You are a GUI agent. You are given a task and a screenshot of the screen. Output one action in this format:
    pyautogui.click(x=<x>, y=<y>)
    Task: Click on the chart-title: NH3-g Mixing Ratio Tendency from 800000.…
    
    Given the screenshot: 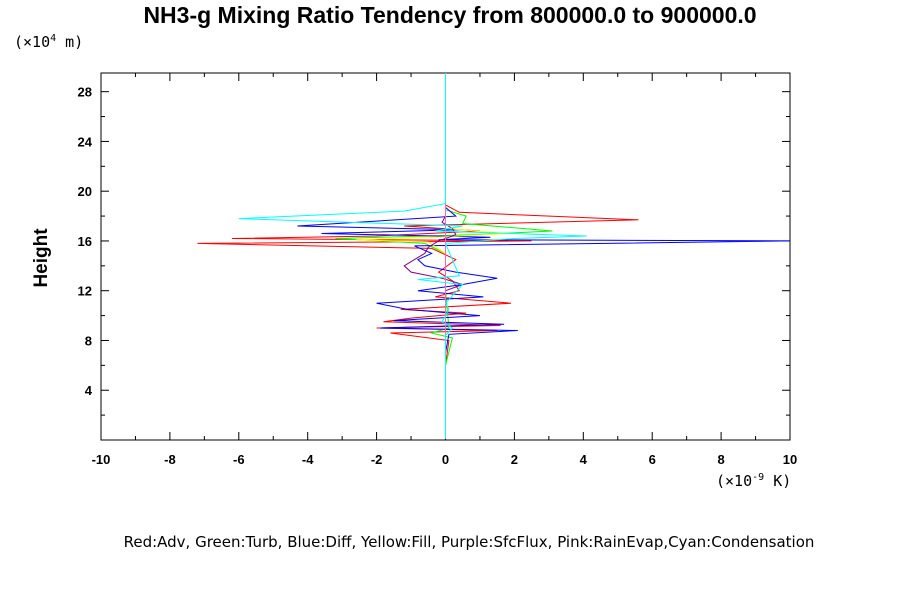 What is the action you would take?
    pyautogui.click(x=450, y=15)
    